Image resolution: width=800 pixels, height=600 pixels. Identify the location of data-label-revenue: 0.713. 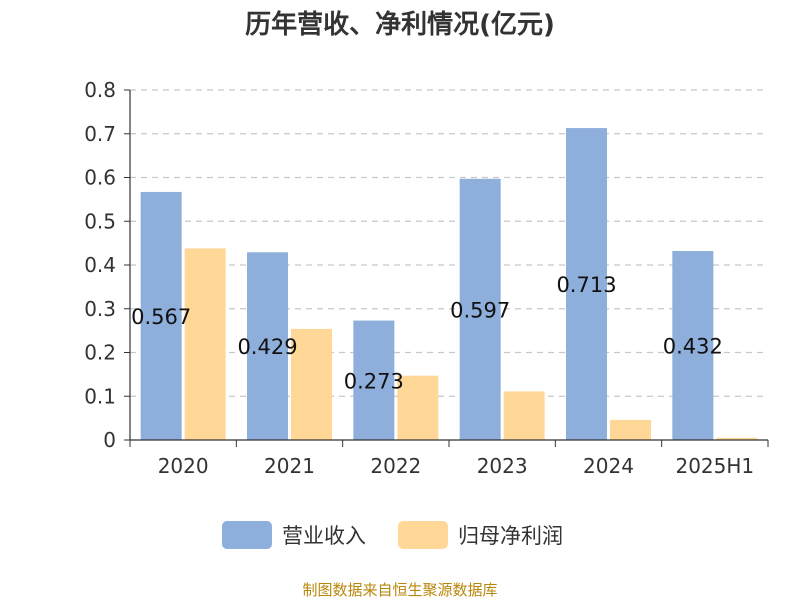
(586, 285).